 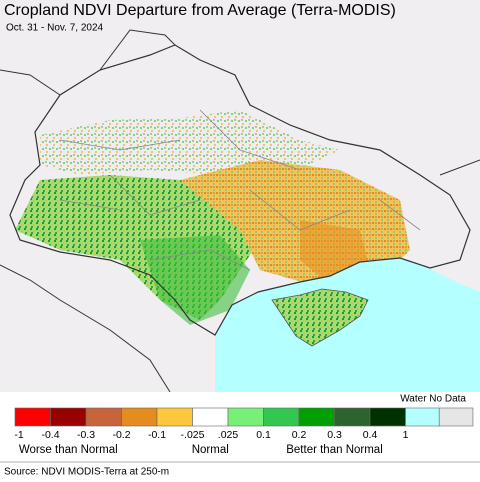 I want to click on legend-label: .025, so click(x=228, y=435).